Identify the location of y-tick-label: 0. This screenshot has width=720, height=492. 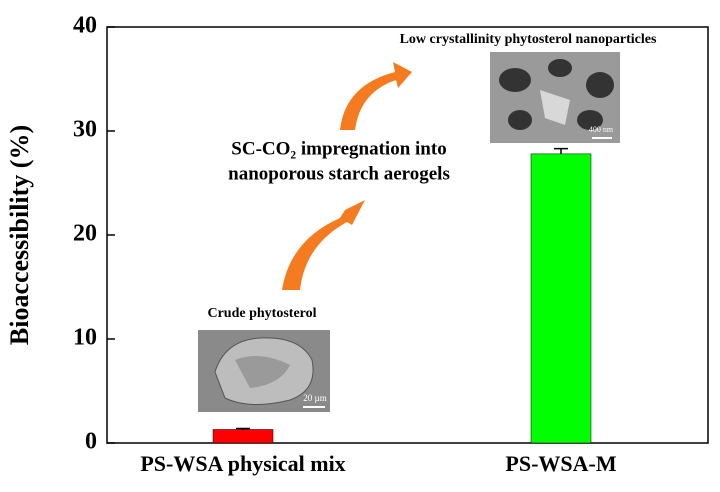
(91, 442).